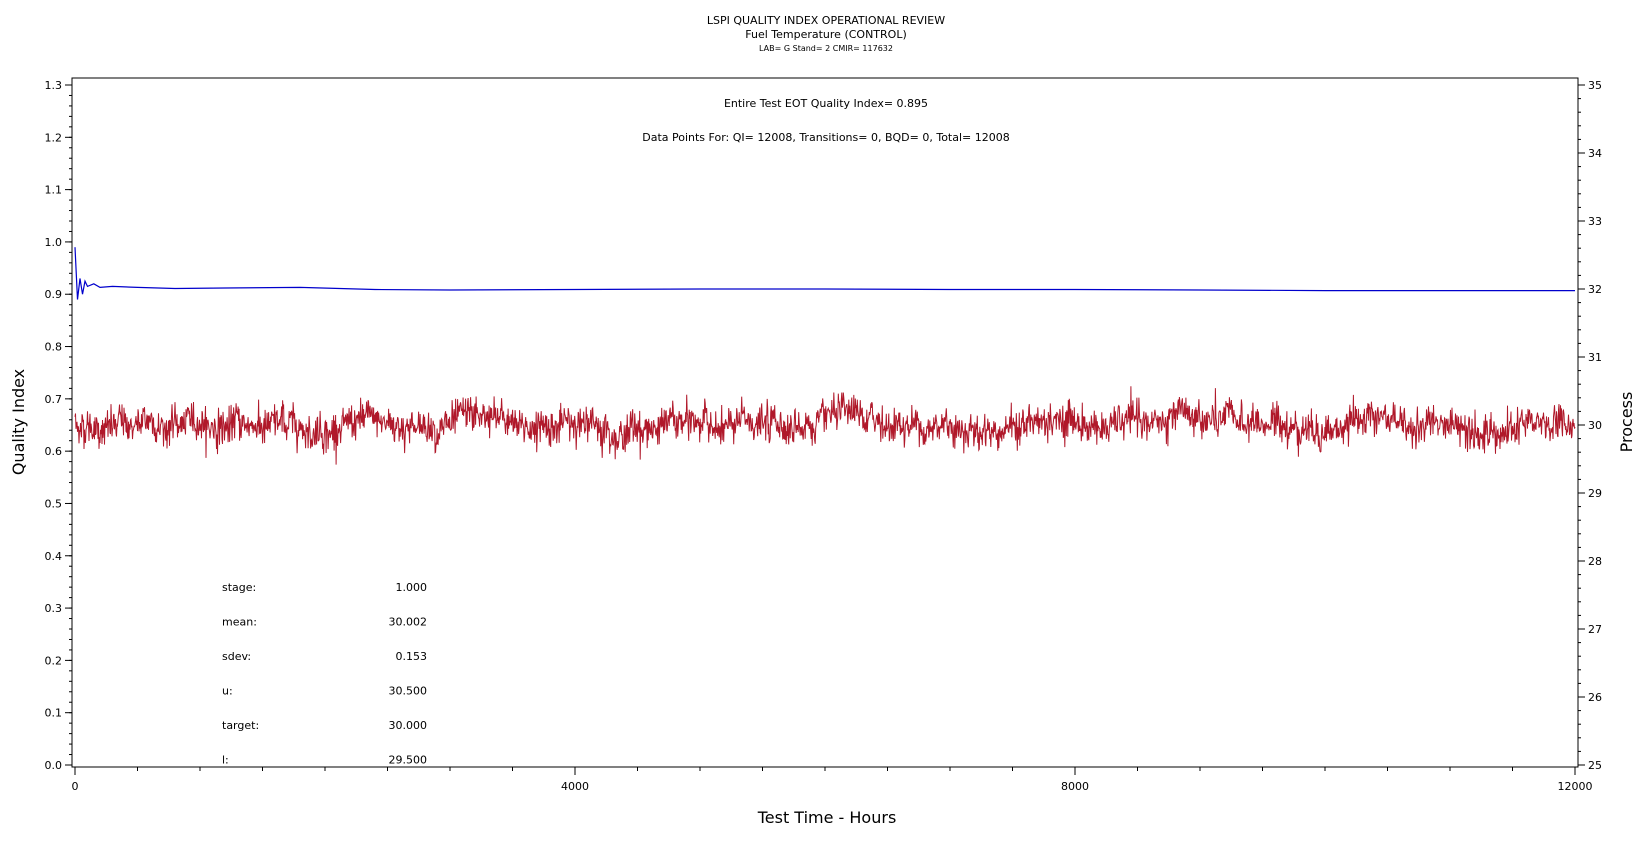 This screenshot has width=1648, height=845. I want to click on stat-label: stage:, so click(239, 587).